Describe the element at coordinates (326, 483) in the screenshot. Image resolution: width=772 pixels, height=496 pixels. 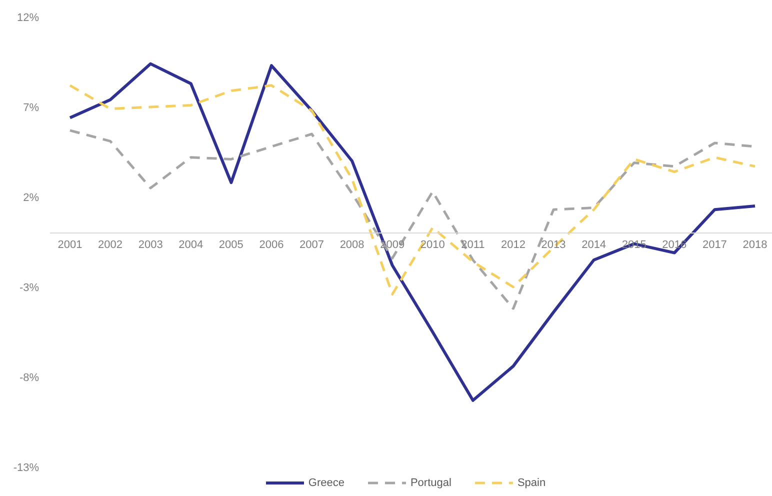
I see `legend-label: Greece` at that location.